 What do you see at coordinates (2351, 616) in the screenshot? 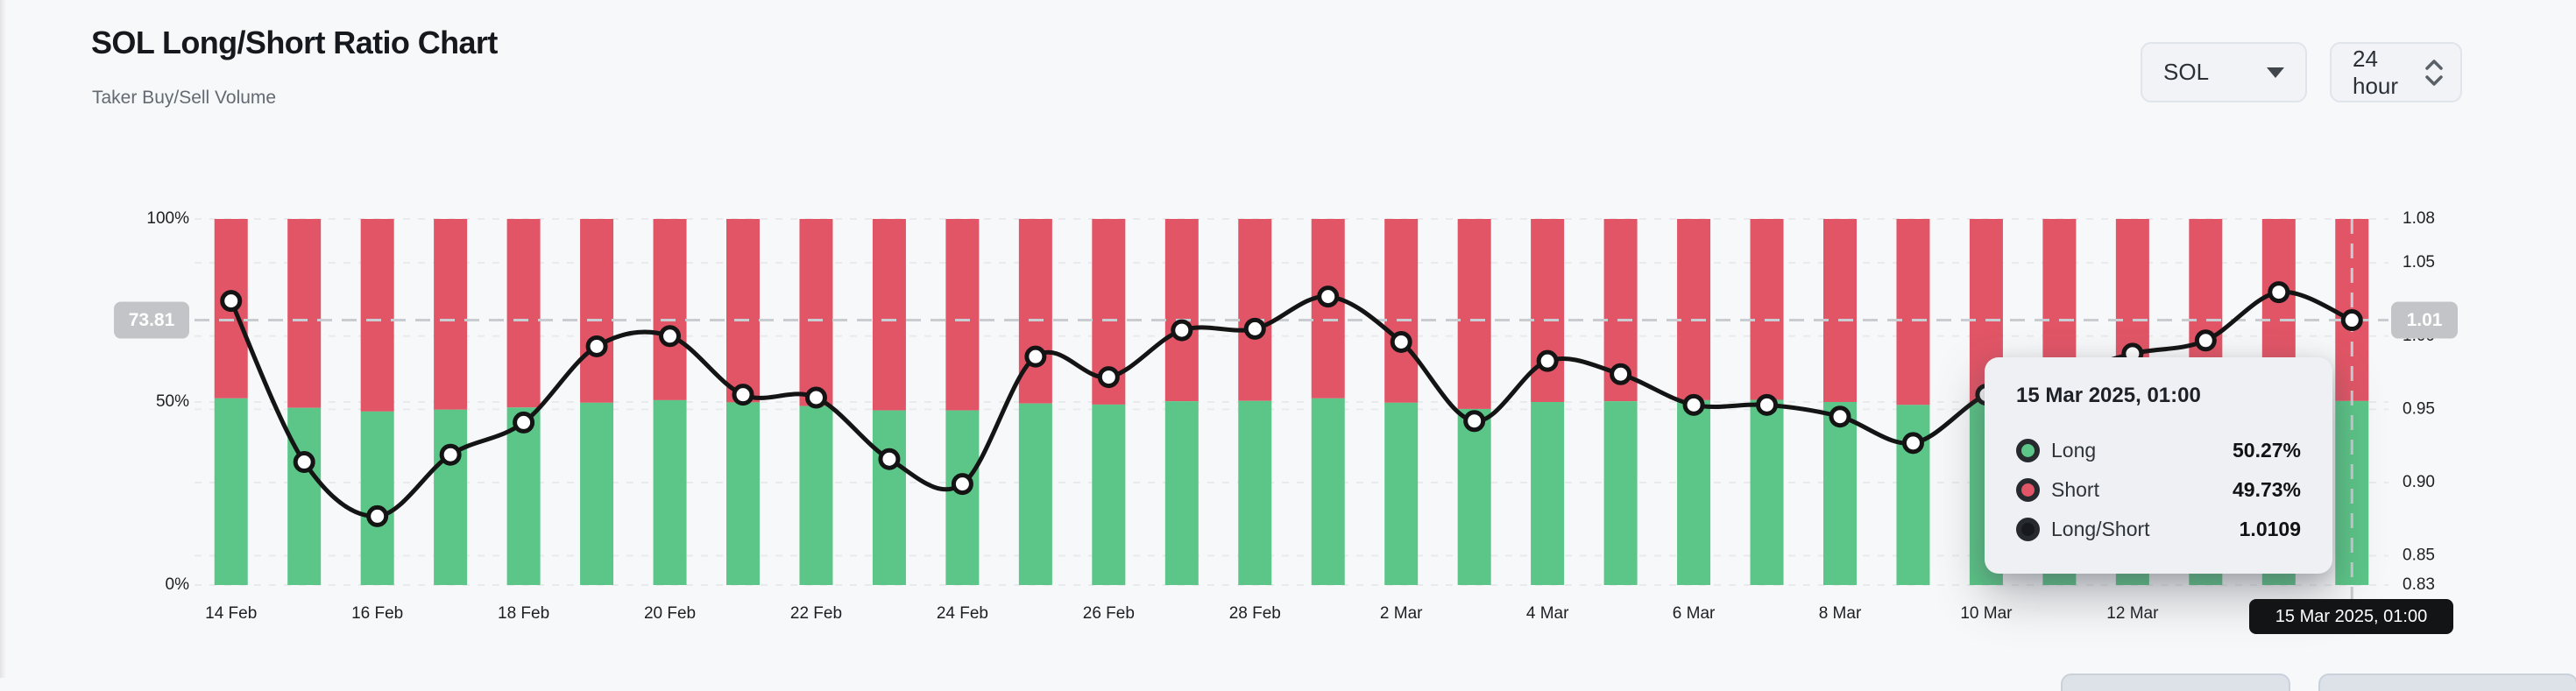
I see `x-axis-crosshair-badge: 15 Mar 2025, 01:00` at bounding box center [2351, 616].